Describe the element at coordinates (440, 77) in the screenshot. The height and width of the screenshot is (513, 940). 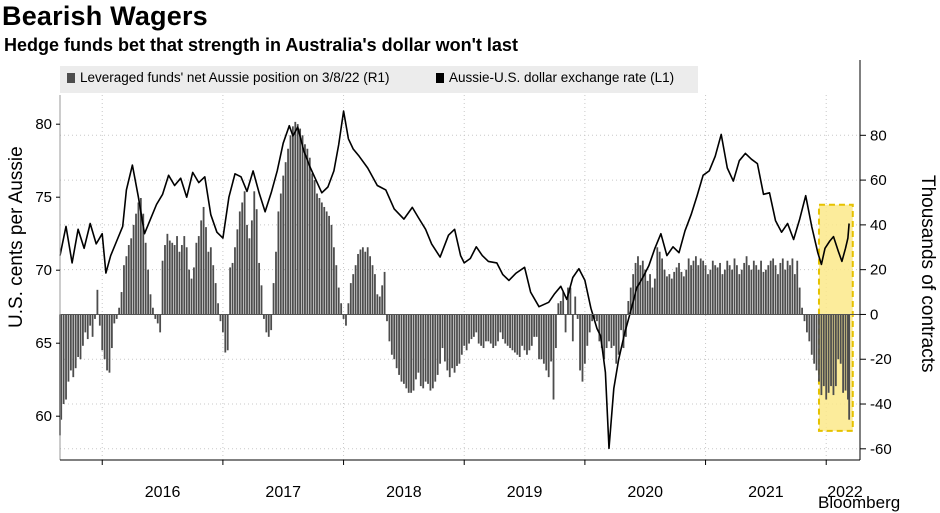
I see `legend-swatch-line` at that location.